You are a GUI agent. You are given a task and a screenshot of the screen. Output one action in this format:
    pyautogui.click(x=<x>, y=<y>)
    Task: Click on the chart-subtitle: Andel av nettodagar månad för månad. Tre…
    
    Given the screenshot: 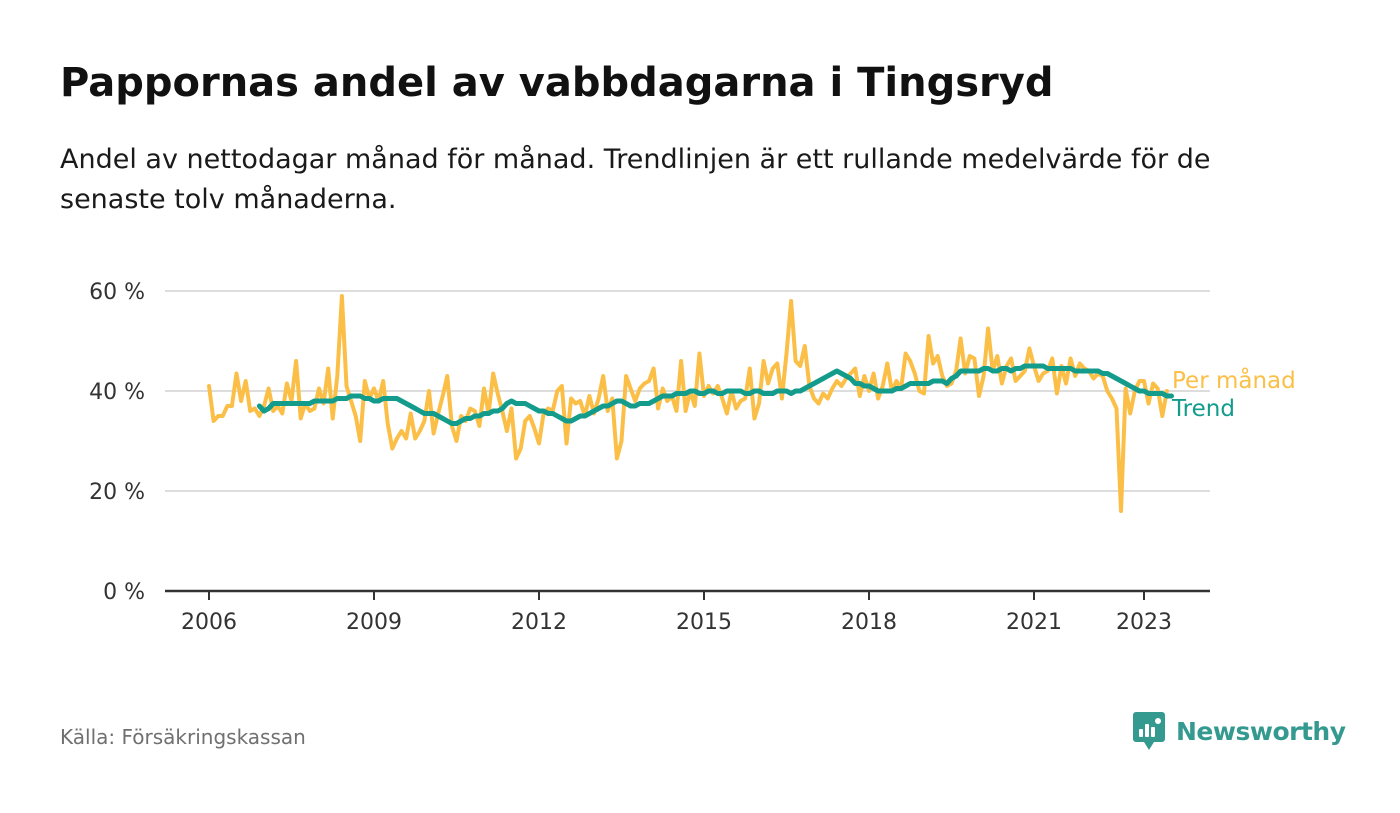 What is the action you would take?
    pyautogui.click(x=635, y=179)
    